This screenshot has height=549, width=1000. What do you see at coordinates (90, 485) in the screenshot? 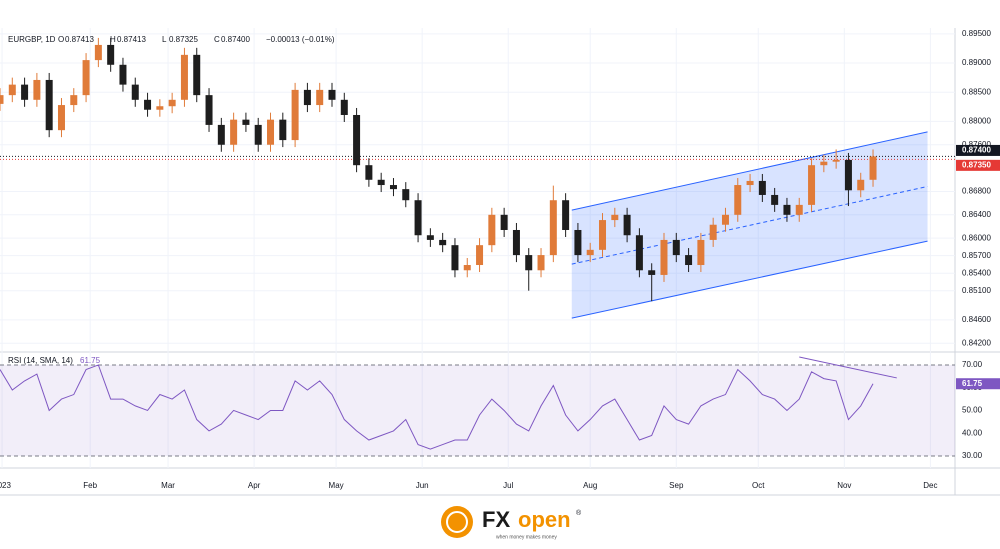
I see `x-tick-label: Feb` at bounding box center [90, 485].